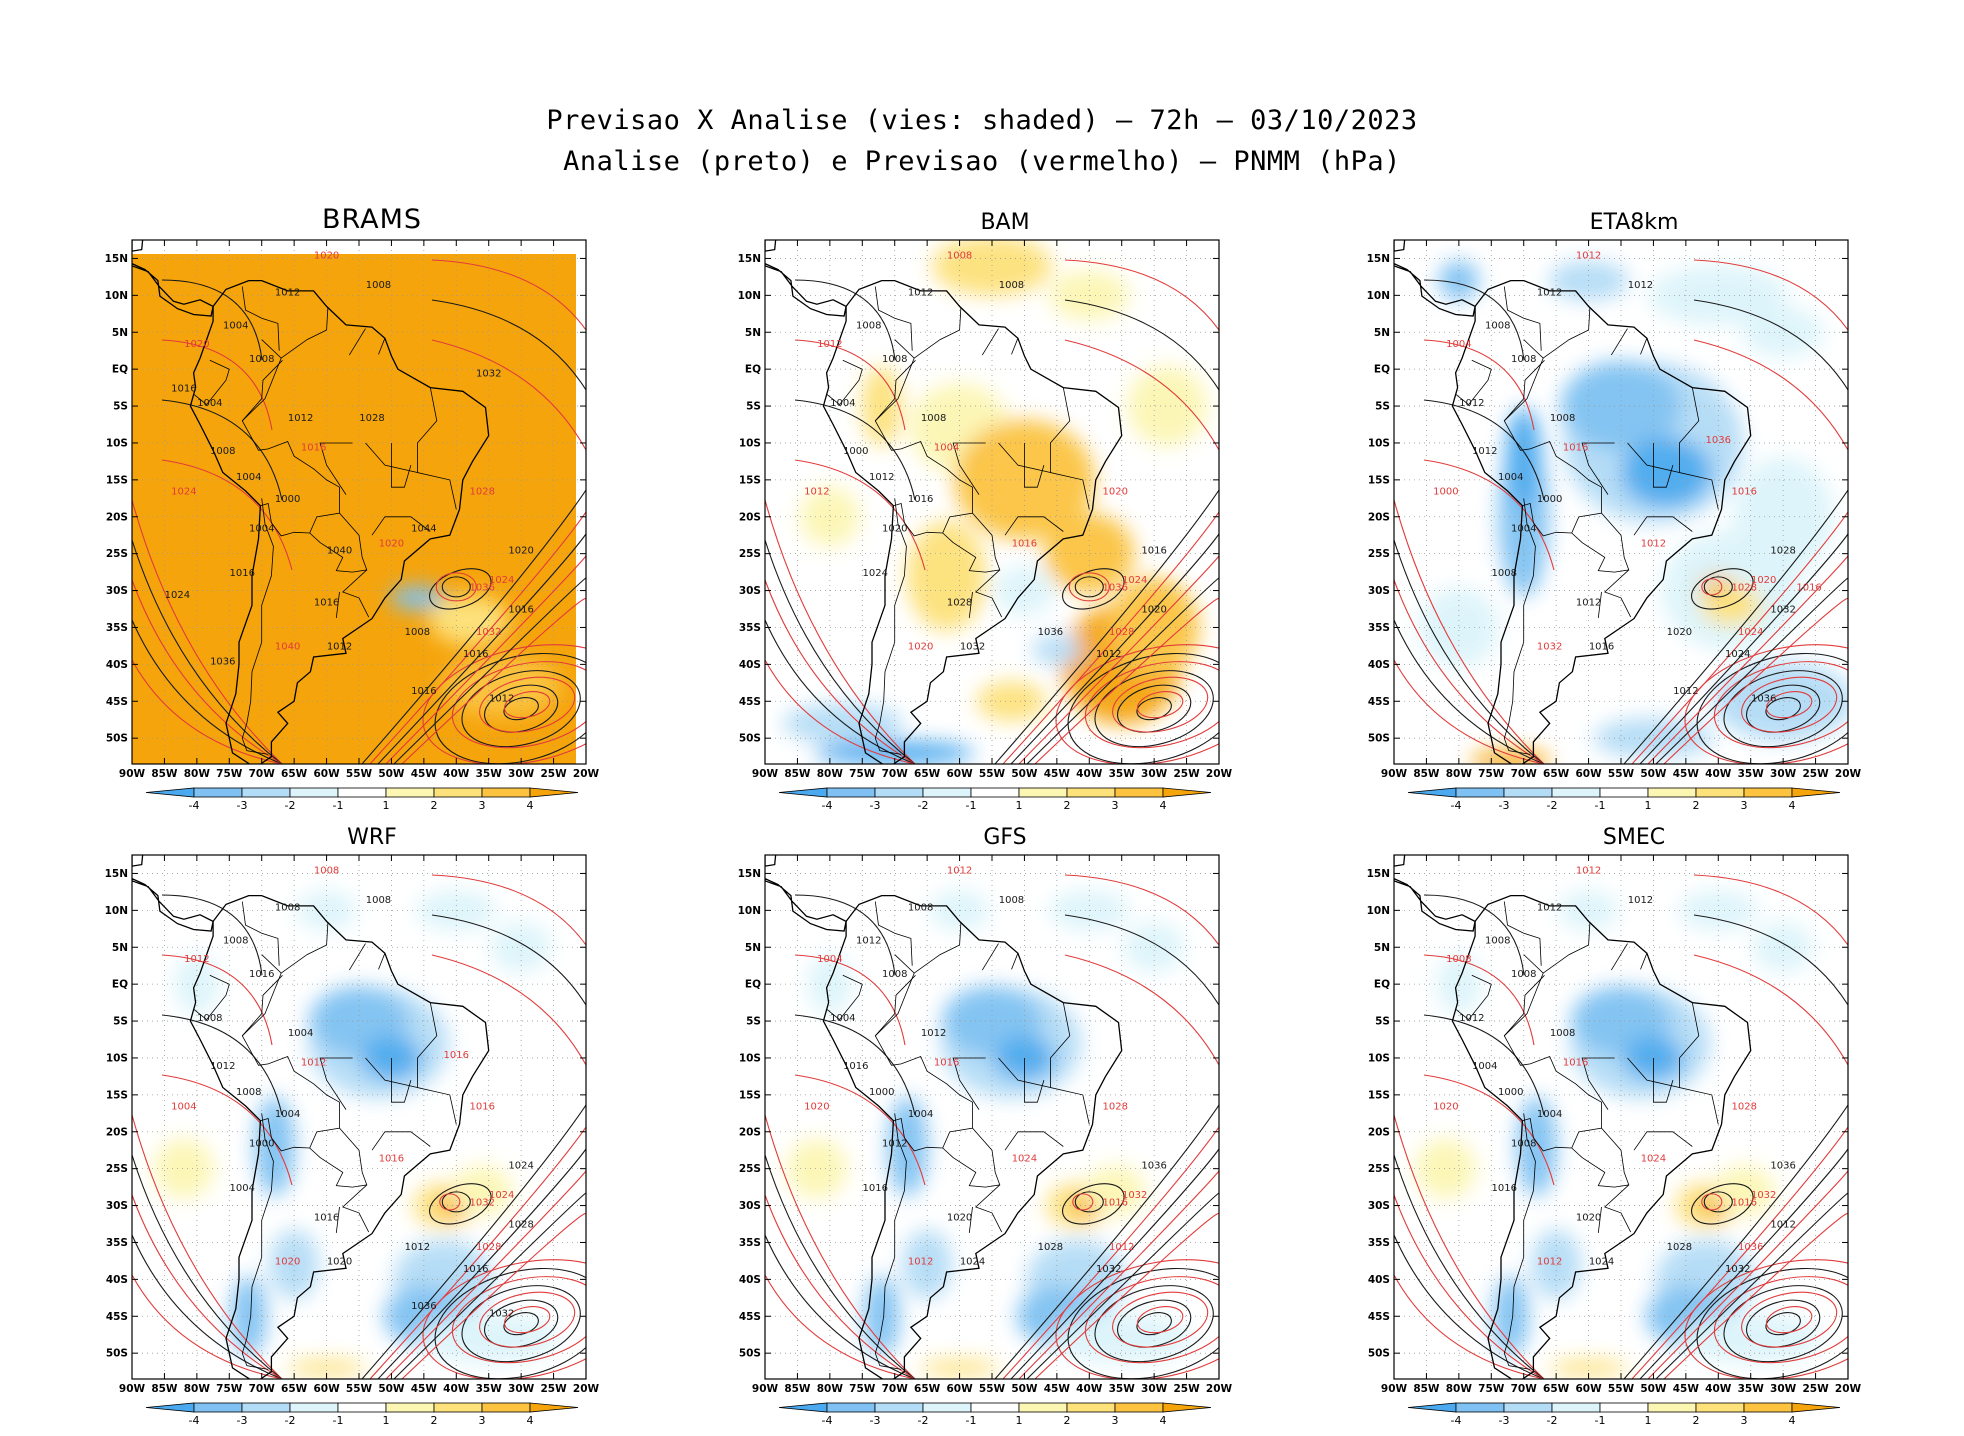  What do you see at coordinates (972, 647) in the screenshot?
I see `contour-label-analysis: 1032` at bounding box center [972, 647].